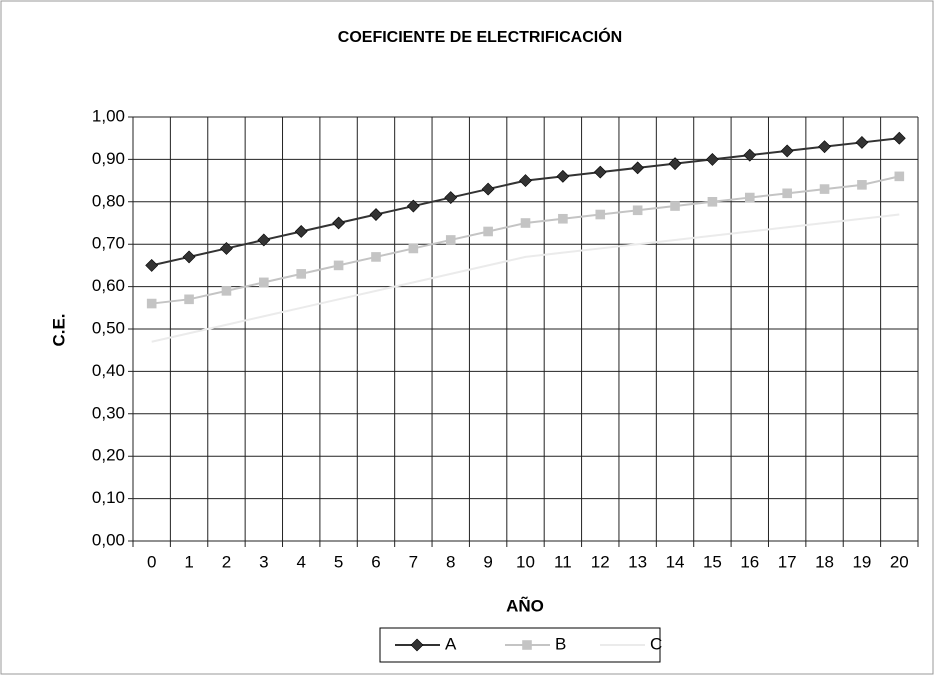 The width and height of the screenshot is (934, 675). What do you see at coordinates (108, 370) in the screenshot?
I see `y-tick-label: 0,40` at bounding box center [108, 370].